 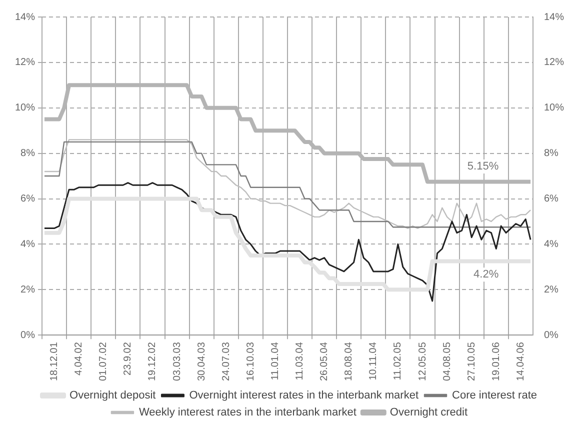 What do you see at coordinates (304, 396) in the screenshot?
I see `legend-label: Overnight interest rates in the interbank market` at bounding box center [304, 396].